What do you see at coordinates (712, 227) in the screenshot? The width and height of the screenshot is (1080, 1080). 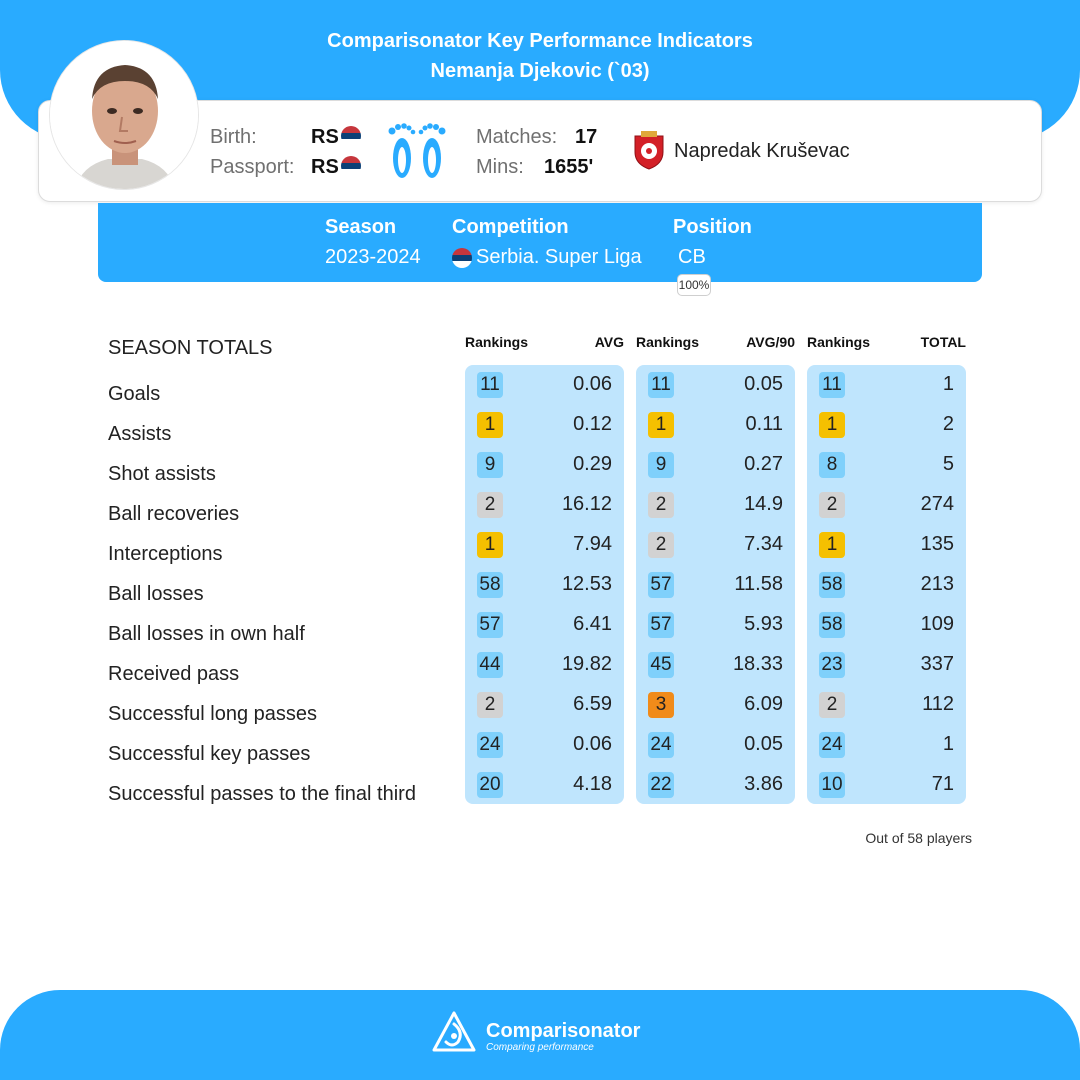 I see `position-label: Position` at bounding box center [712, 227].